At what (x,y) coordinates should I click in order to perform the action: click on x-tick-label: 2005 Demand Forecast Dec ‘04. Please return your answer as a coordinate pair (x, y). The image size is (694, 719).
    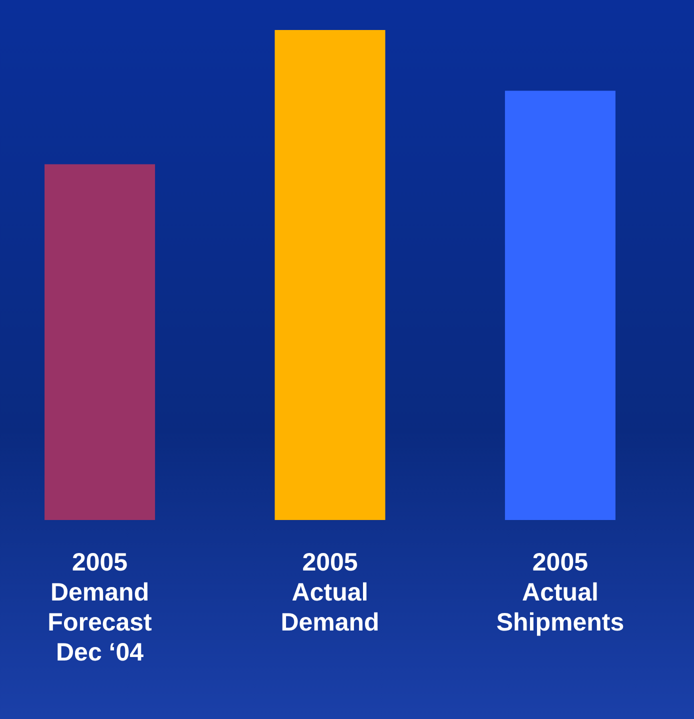
    Looking at the image, I should click on (100, 607).